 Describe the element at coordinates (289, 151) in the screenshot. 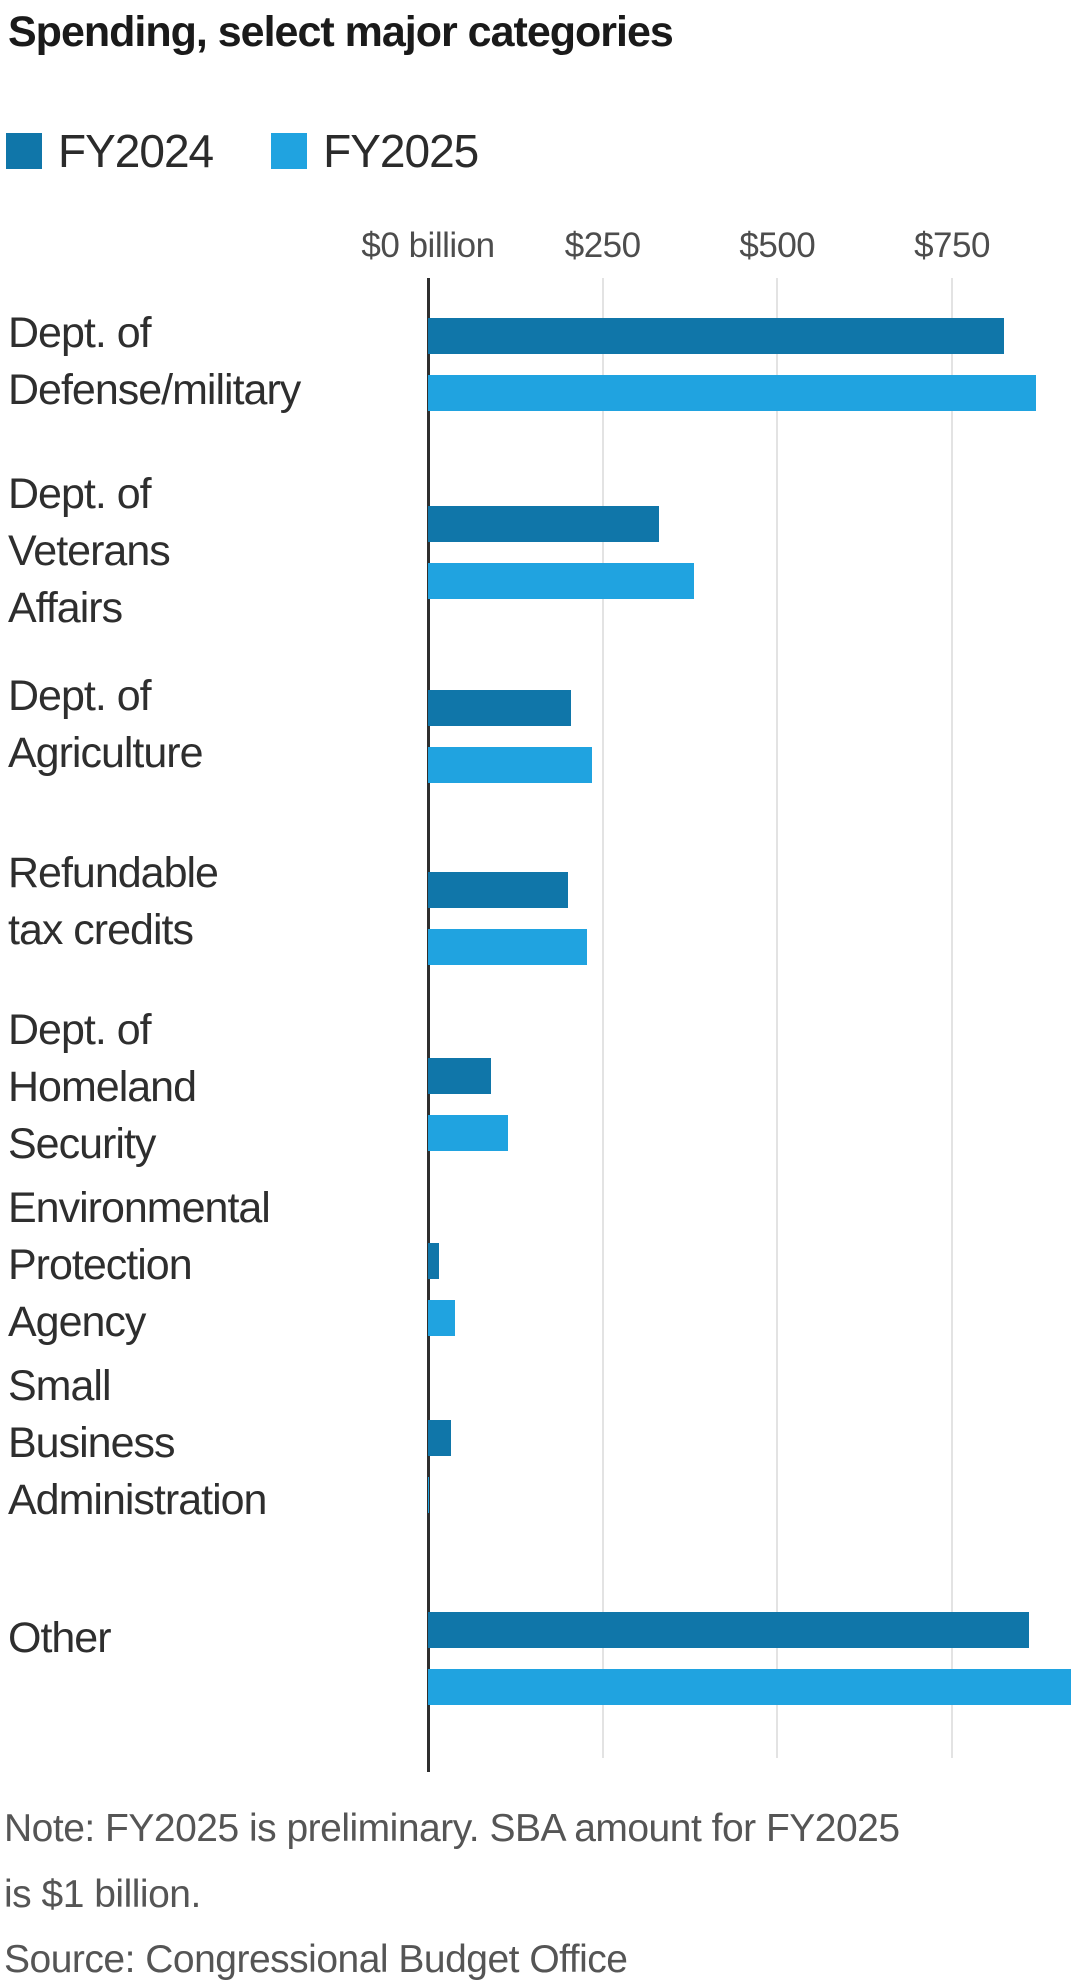

I see `legend-swatch-fy2025-icon` at that location.